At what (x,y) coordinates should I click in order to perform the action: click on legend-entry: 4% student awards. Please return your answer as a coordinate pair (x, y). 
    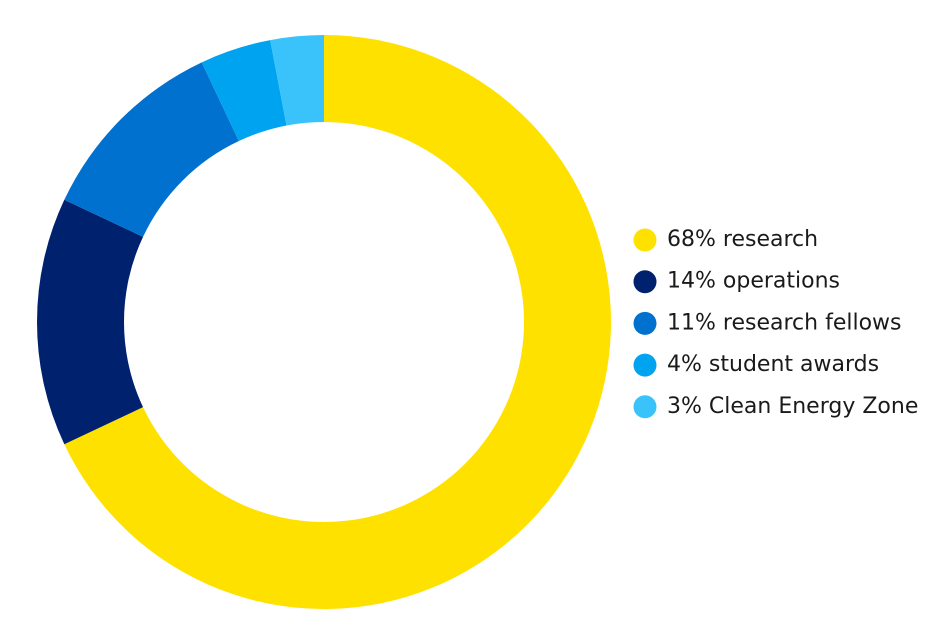
    Looking at the image, I should click on (756, 364).